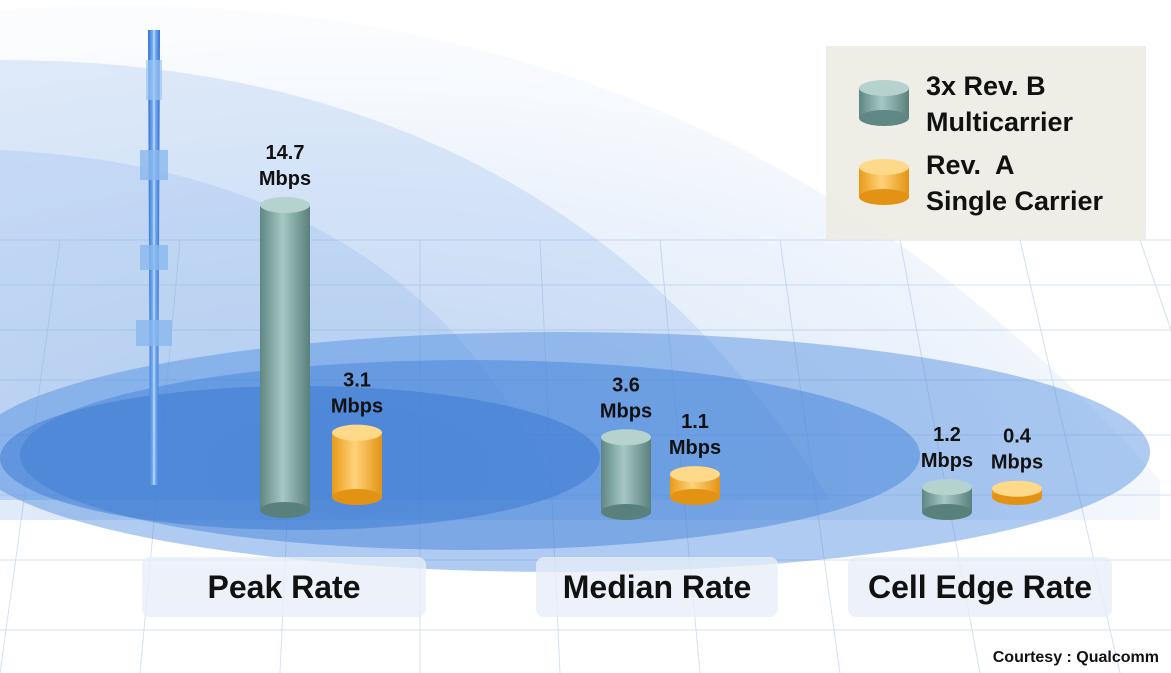 The image size is (1171, 673). What do you see at coordinates (285, 153) in the screenshot?
I see `data-label-value-peak-rate-series-1: 14.7` at bounding box center [285, 153].